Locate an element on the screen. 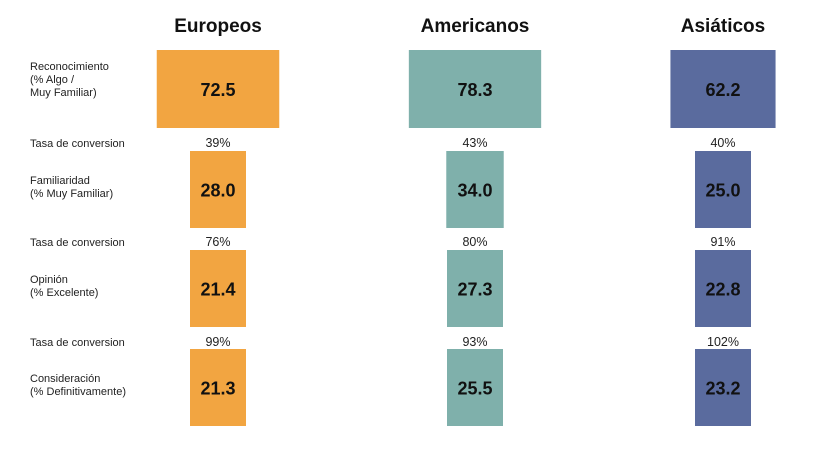 The width and height of the screenshot is (819, 452). stage-label: Reconocimiento is located at coordinates (69, 67).